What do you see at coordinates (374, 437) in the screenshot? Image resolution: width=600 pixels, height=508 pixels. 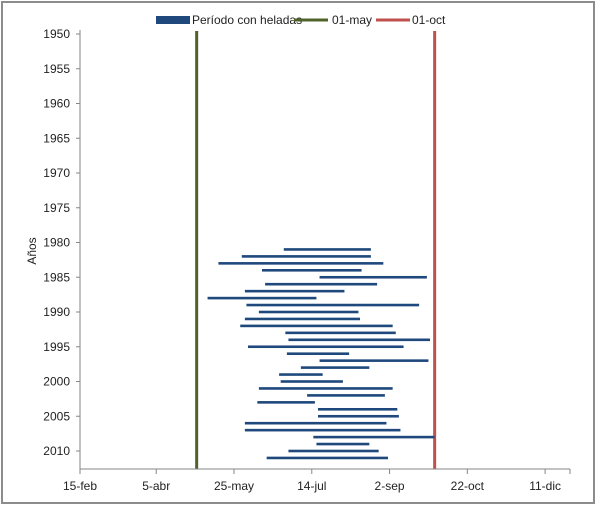 I see `frost-bar-2008` at bounding box center [374, 437].